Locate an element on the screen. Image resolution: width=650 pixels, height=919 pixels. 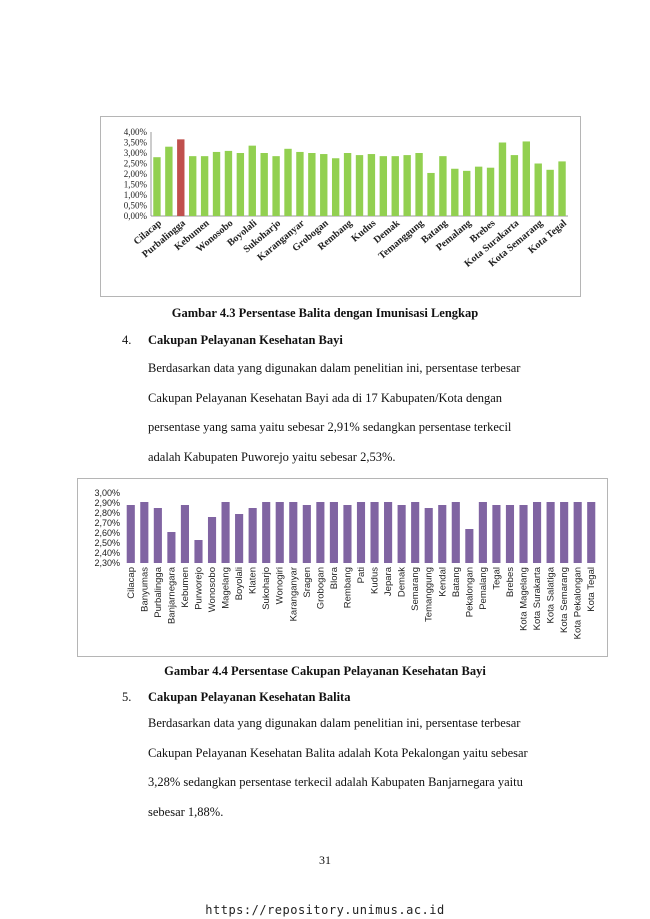
bar-magelang is located at coordinates (240, 184).